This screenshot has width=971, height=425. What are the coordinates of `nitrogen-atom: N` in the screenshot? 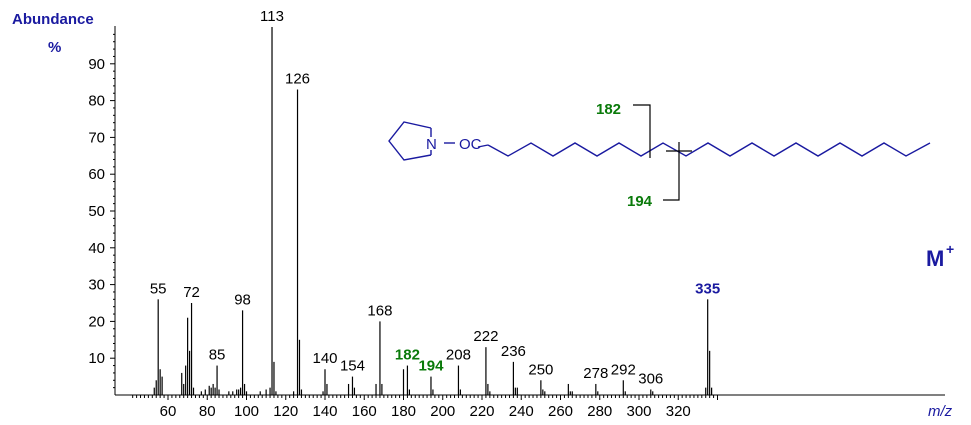 It's located at (431, 144).